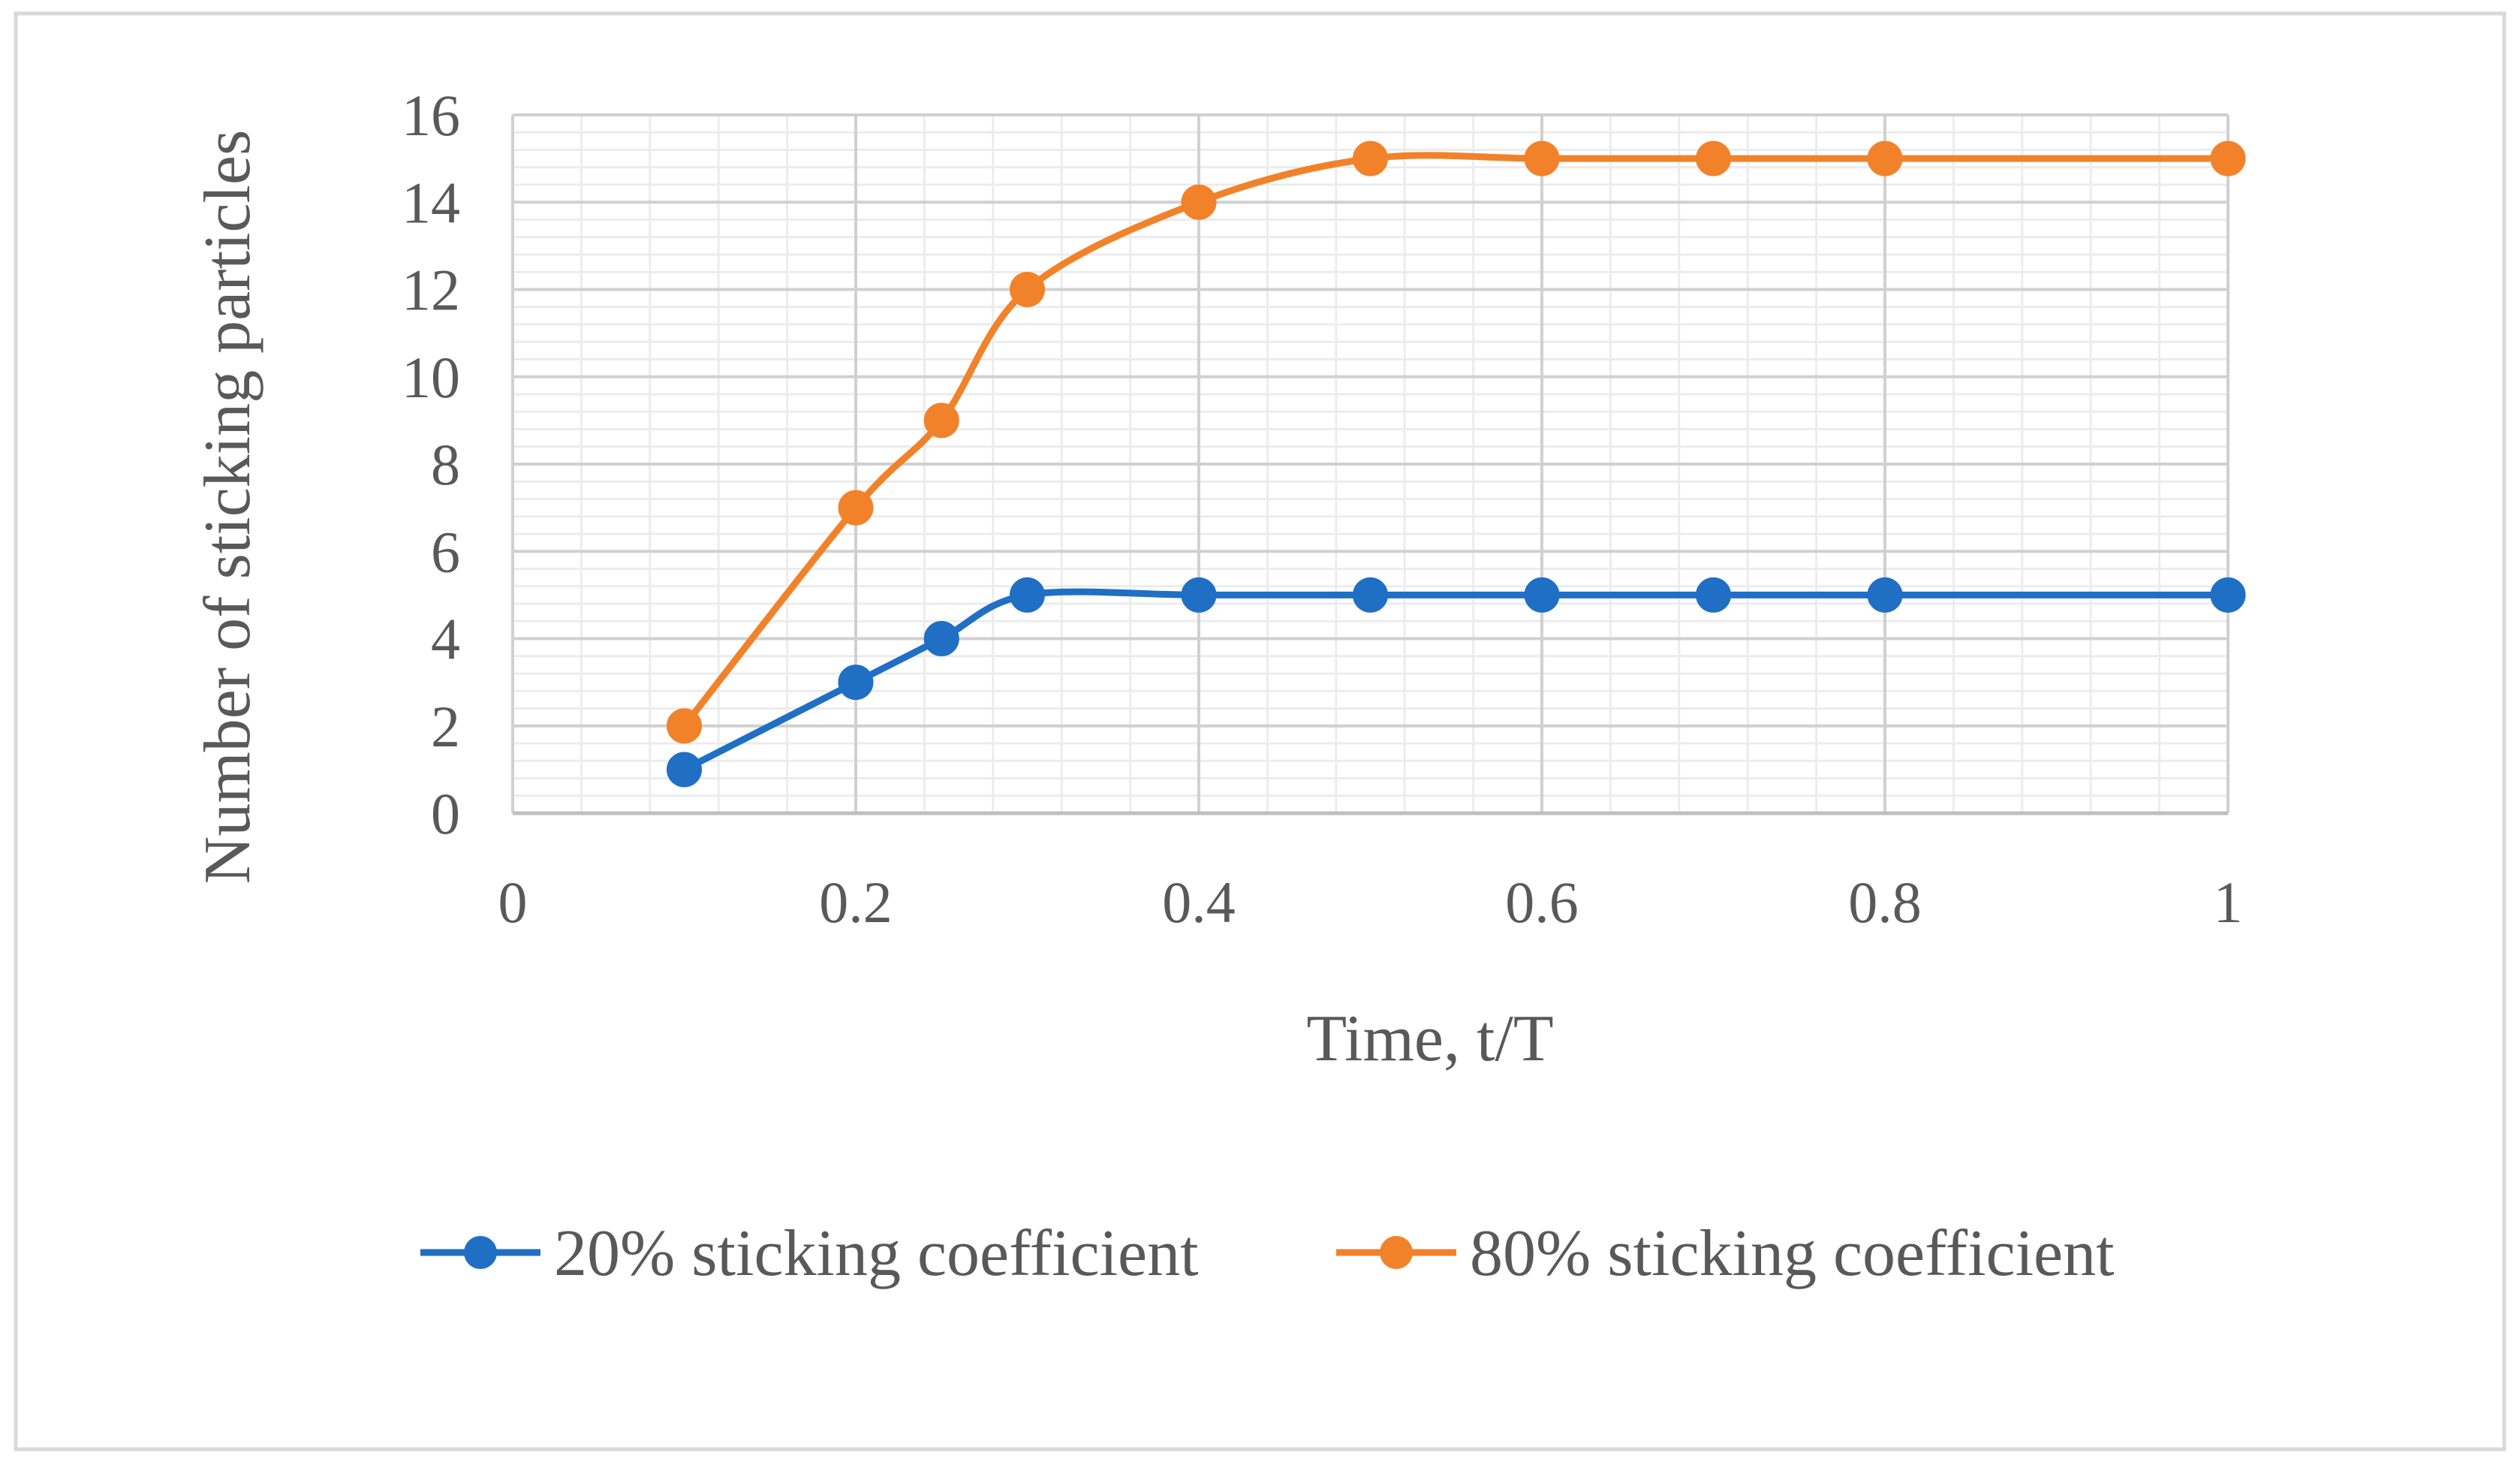 The height and width of the screenshot is (1468, 2520). What do you see at coordinates (856, 902) in the screenshot?
I see `x-tick-label: 0.2` at bounding box center [856, 902].